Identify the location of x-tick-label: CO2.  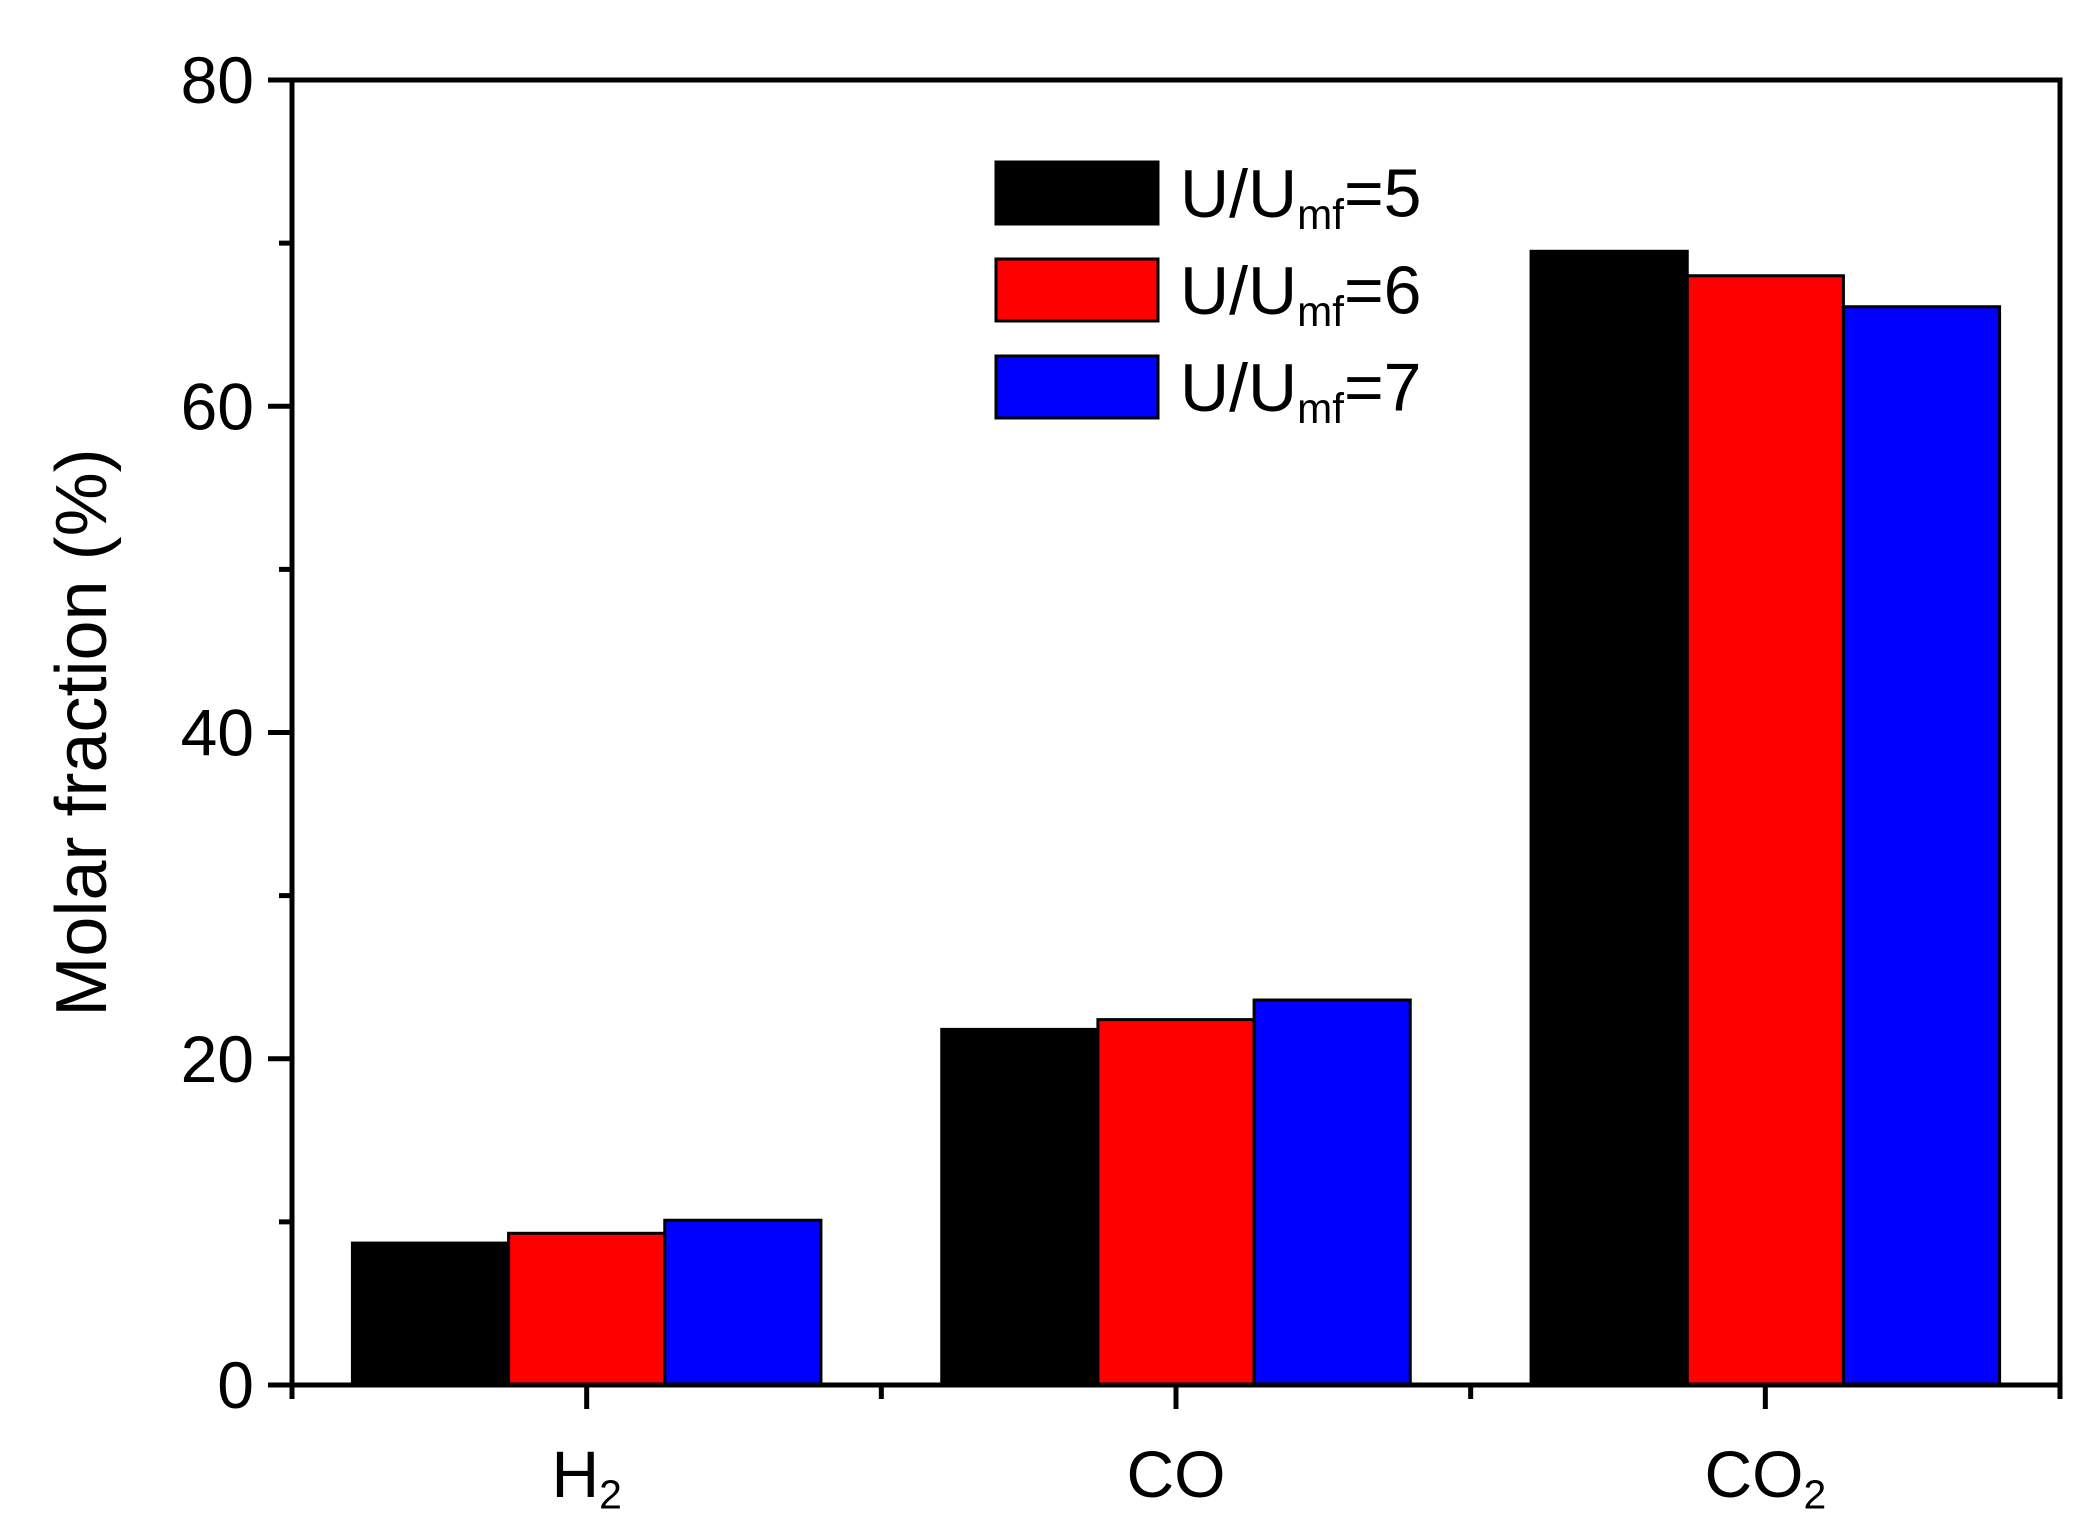
(1765, 1477).